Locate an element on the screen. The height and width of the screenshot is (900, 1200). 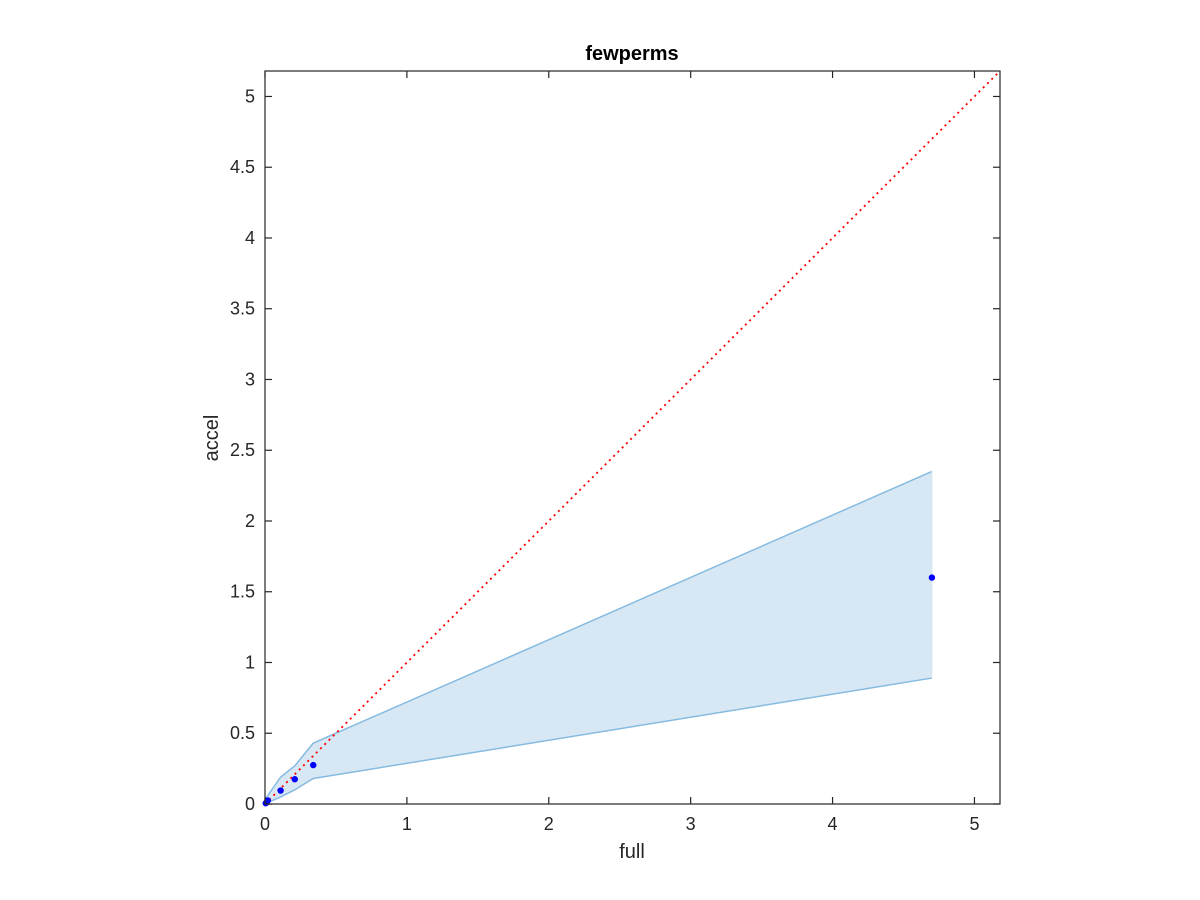
y-tick-label: 3.5 is located at coordinates (242, 309).